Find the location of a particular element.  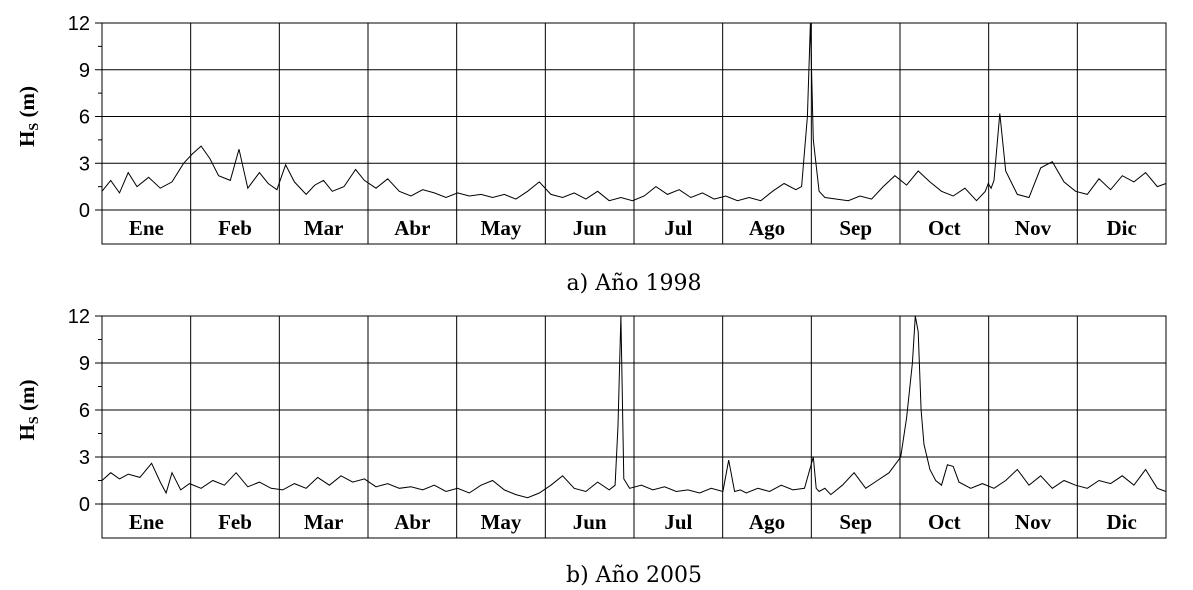

chart-1998-month-dic: Dic is located at coordinates (1122, 228).